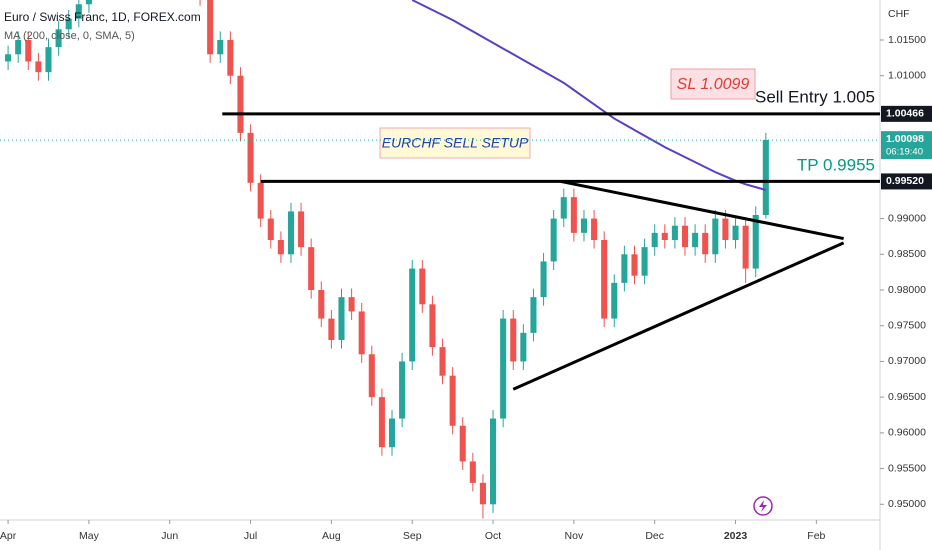  I want to click on x-tick-label: May, so click(89, 536).